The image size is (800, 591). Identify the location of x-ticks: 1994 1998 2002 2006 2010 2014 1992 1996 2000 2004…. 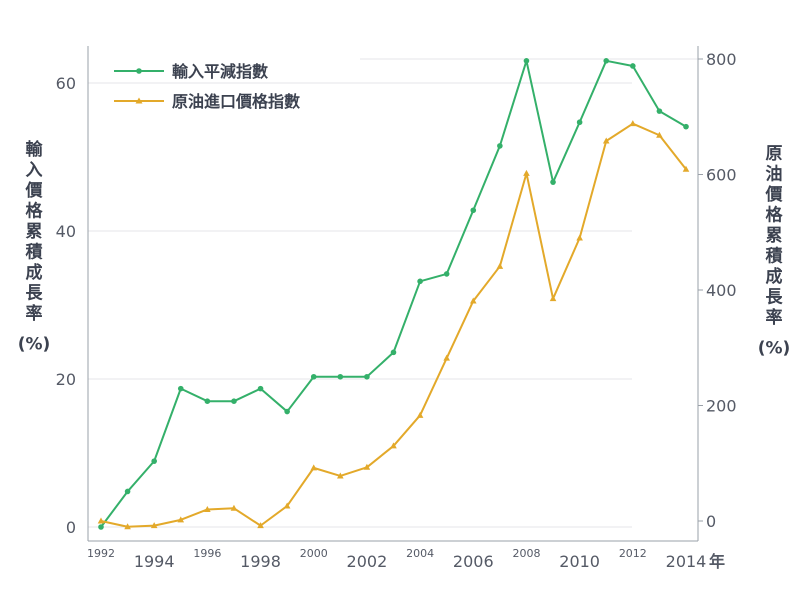
(406, 559).